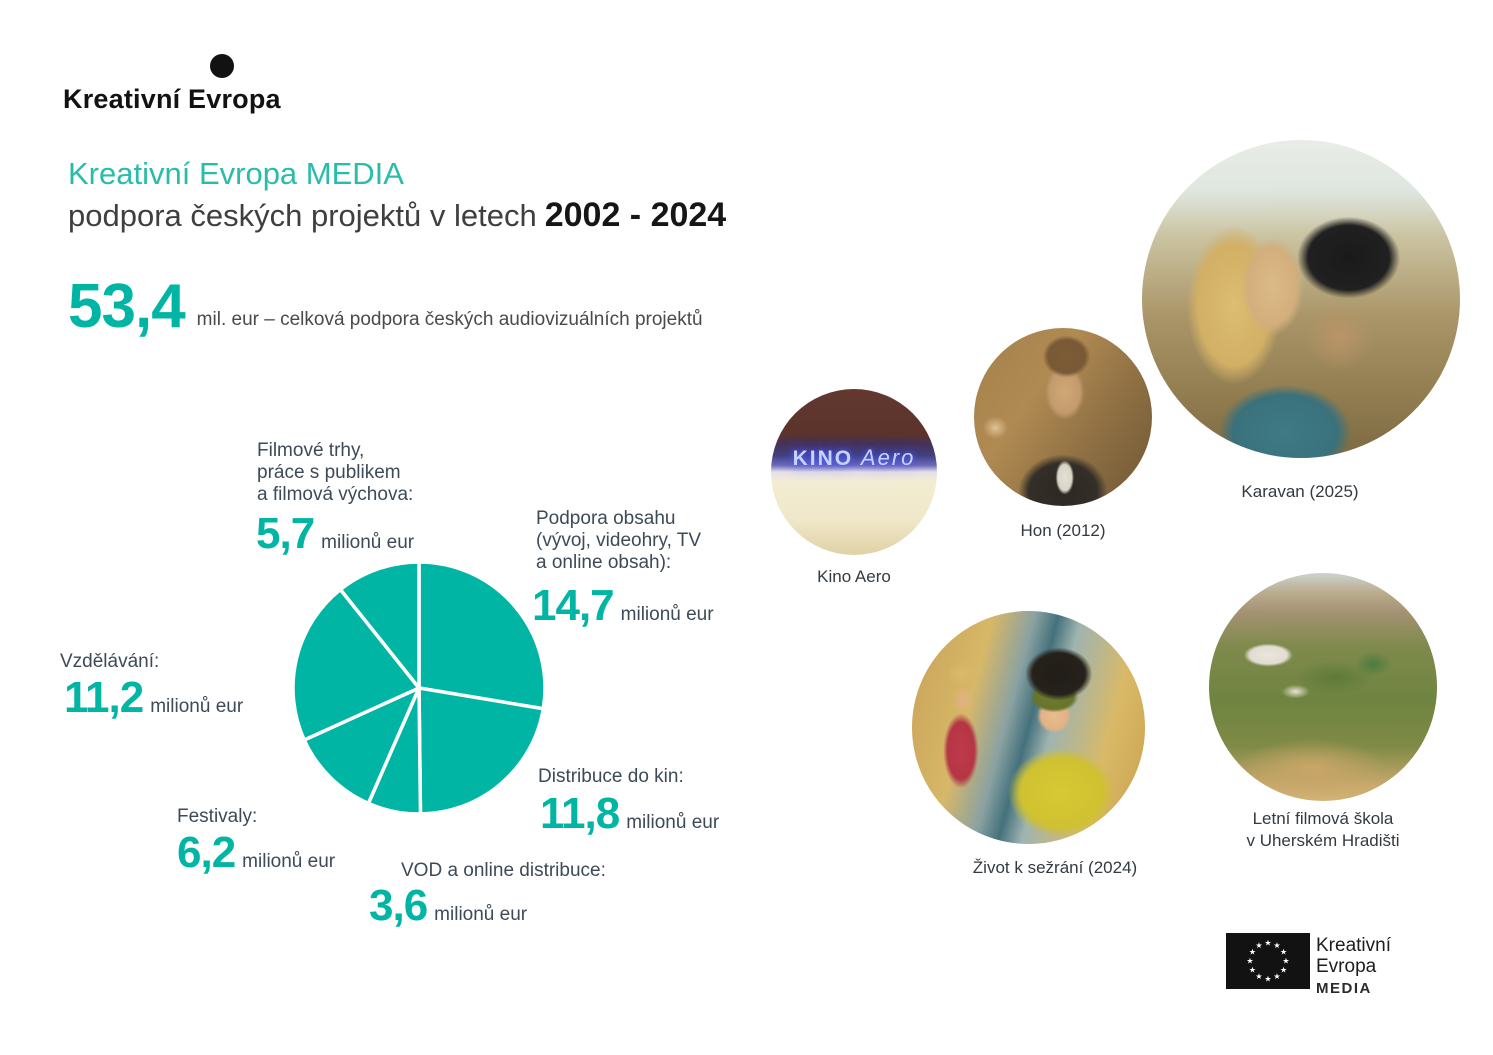  I want to click on value-vod: 3,6 milionů eur, so click(448, 905).